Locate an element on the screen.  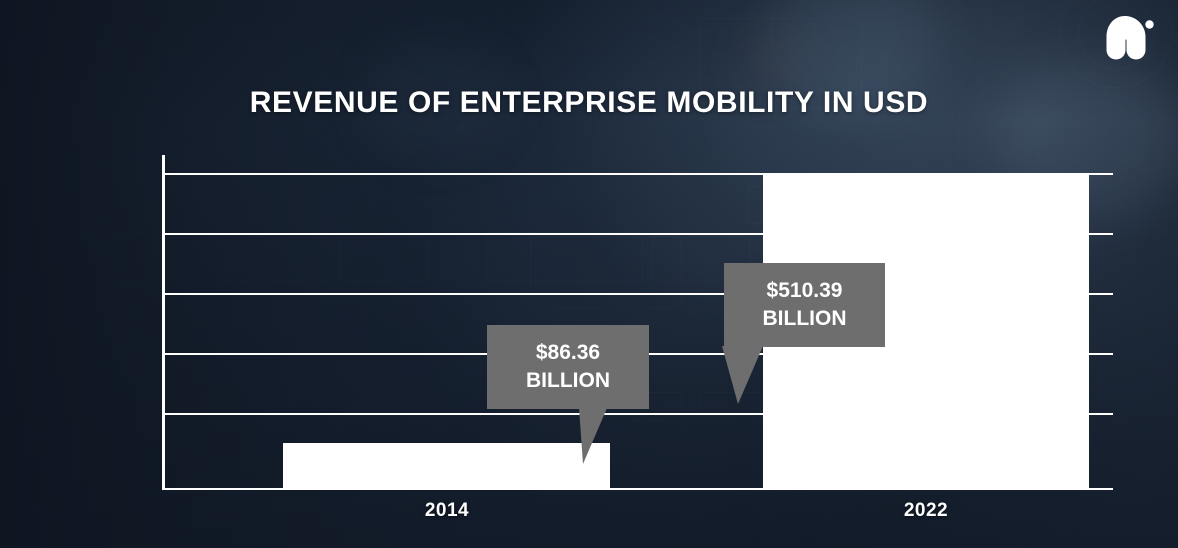
bar-2014 is located at coordinates (446, 465).